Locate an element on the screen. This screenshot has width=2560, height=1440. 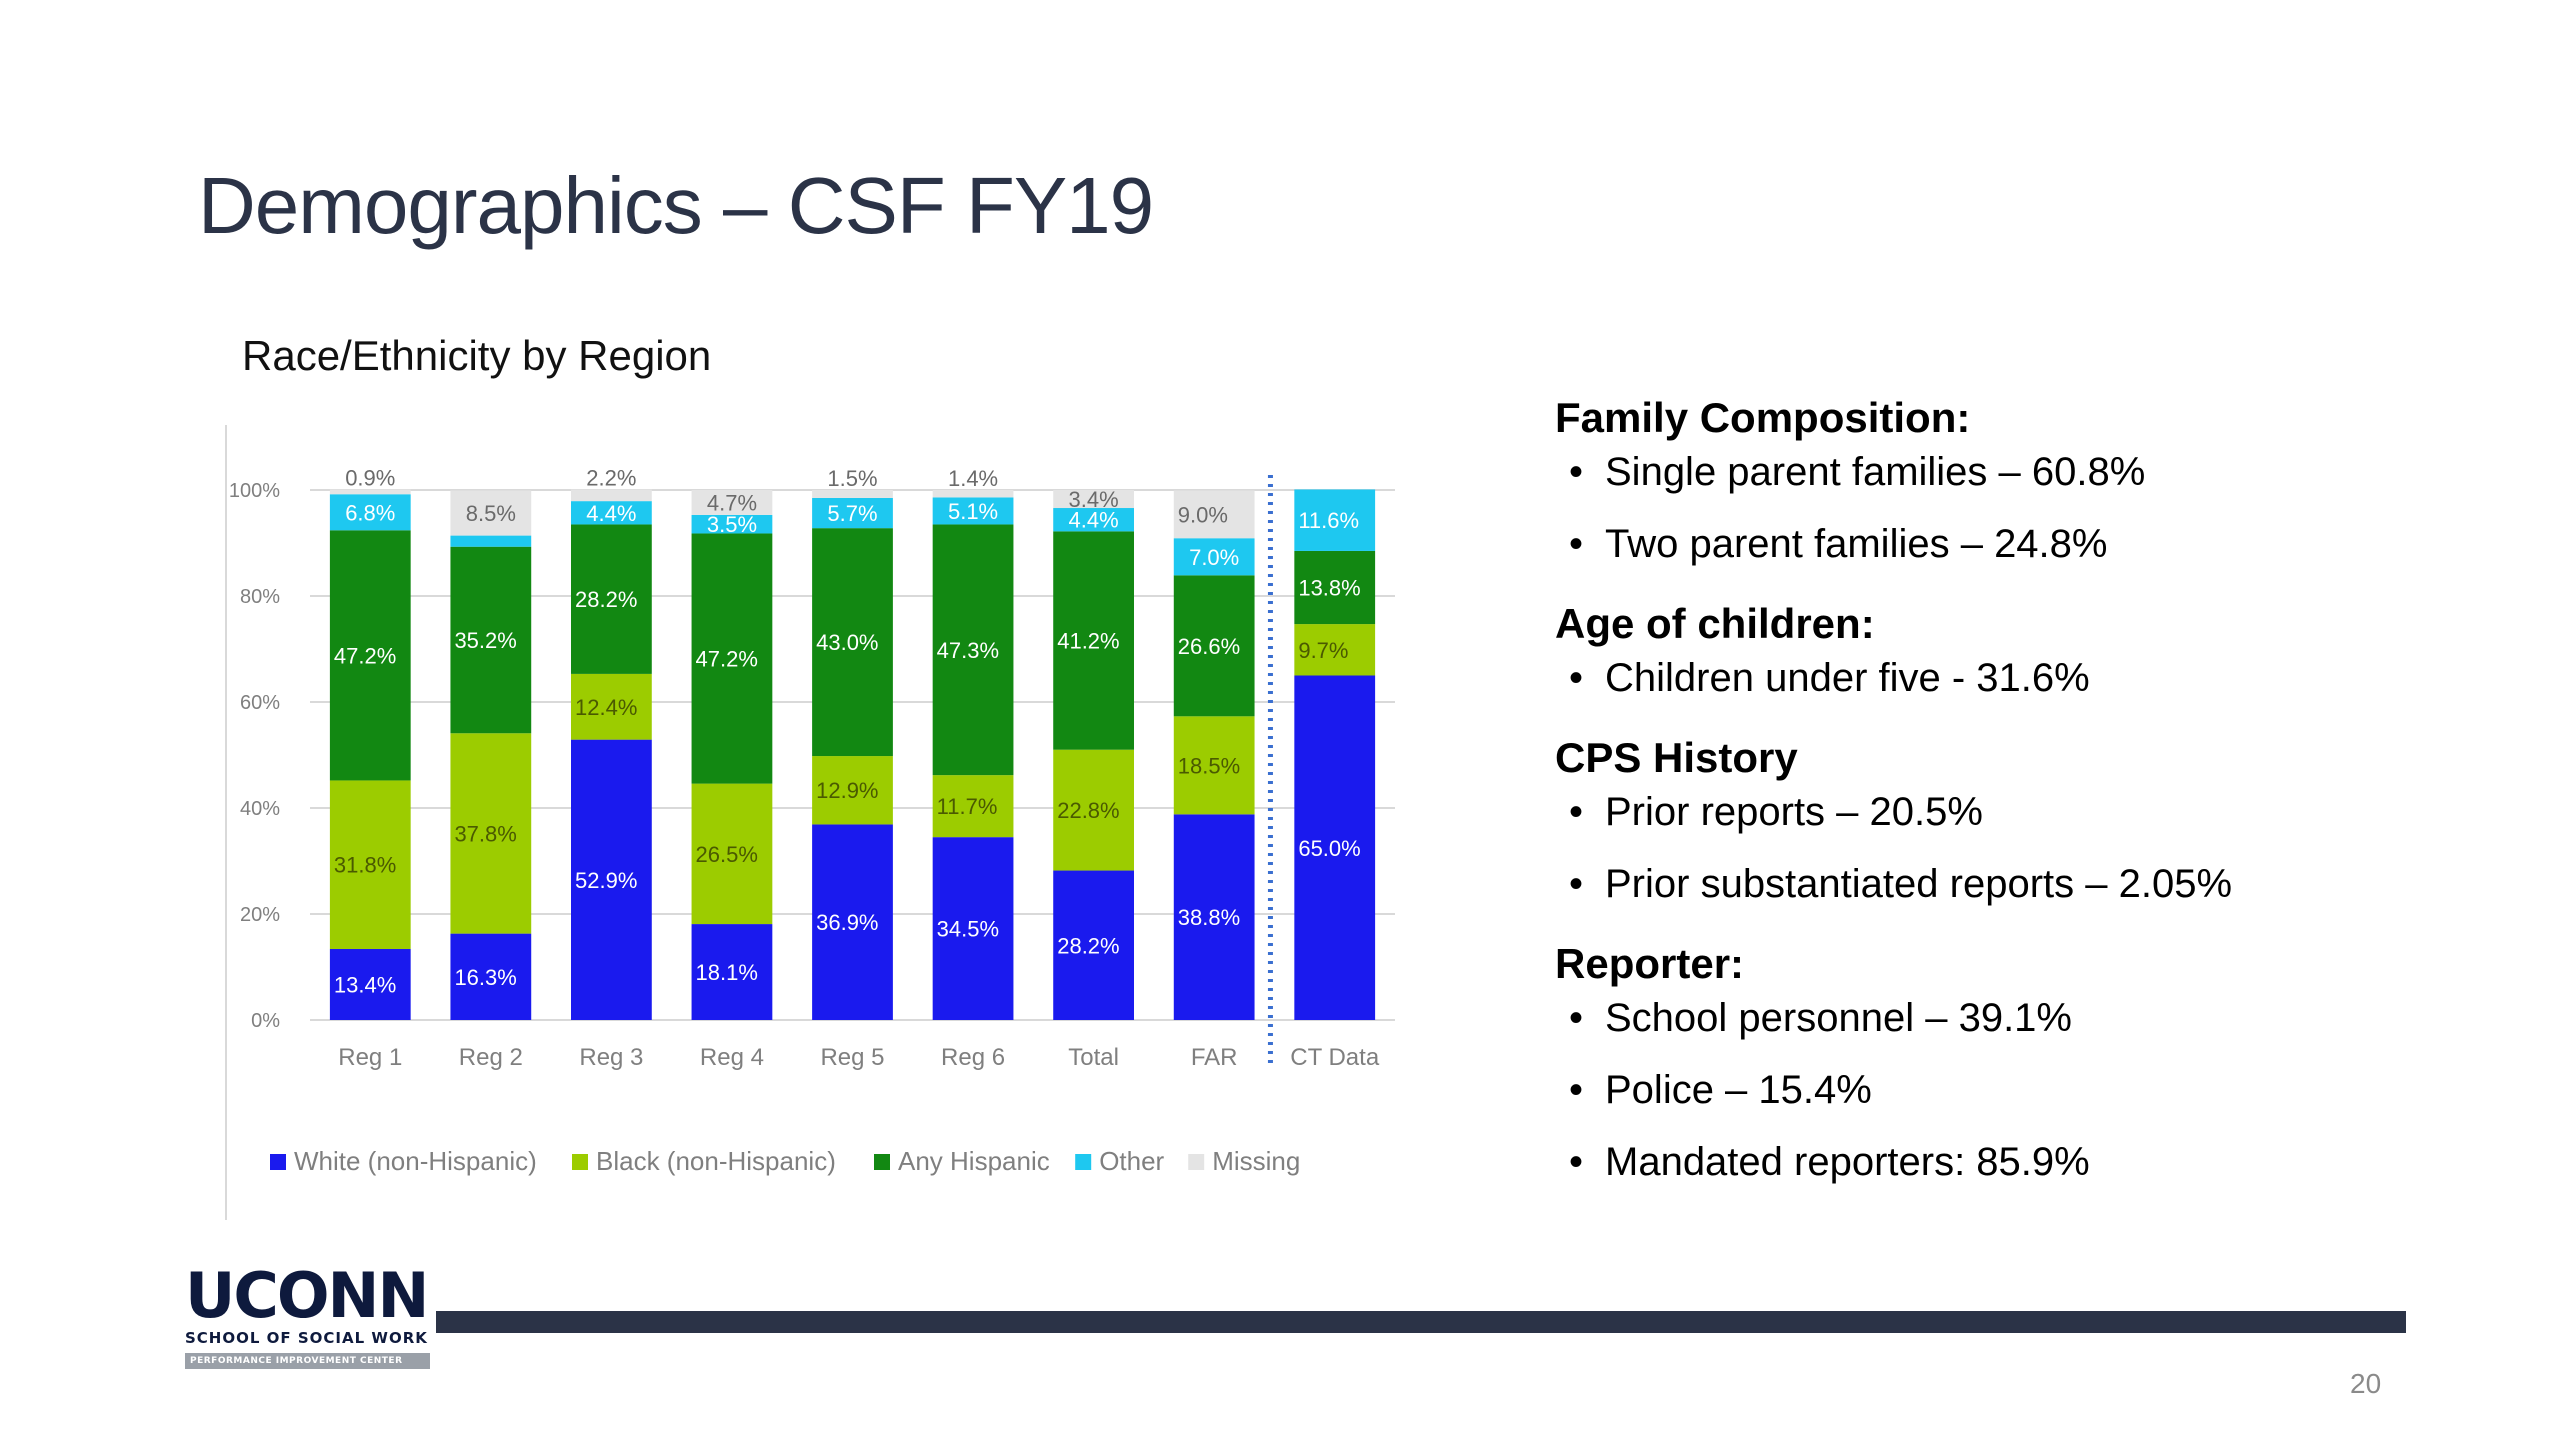
data-label: 52.9% is located at coordinates (606, 880).